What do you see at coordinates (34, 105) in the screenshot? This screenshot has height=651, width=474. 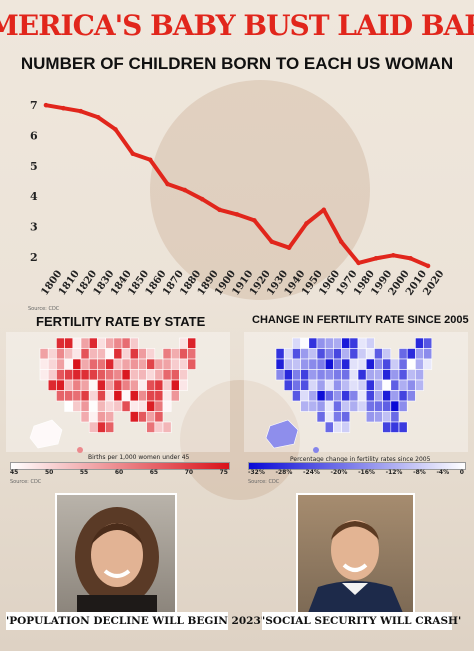 I see `y-tick-label: 7` at bounding box center [34, 105].